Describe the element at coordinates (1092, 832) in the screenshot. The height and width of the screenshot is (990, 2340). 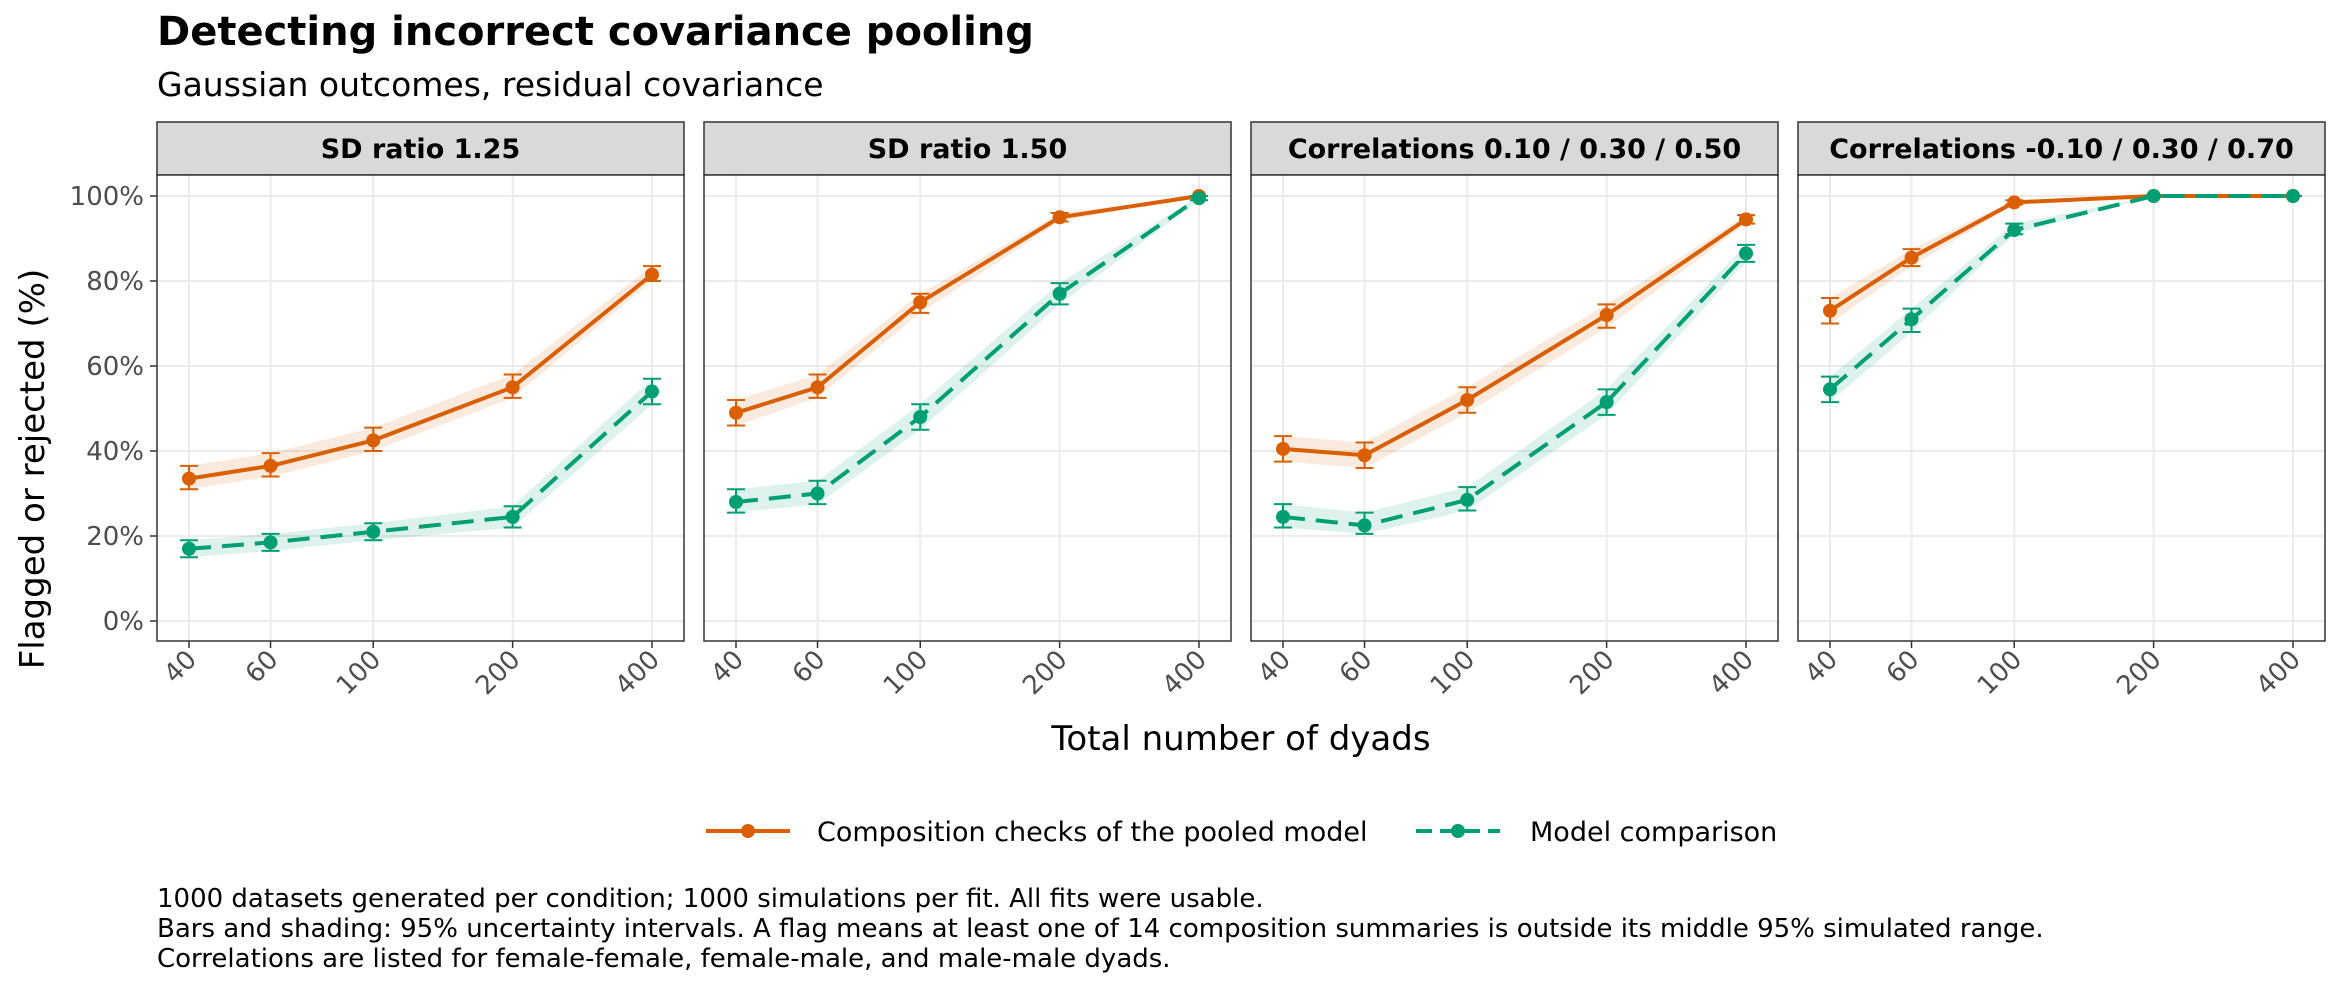
I see `legend-label: Composition checks of the pooled model` at that location.